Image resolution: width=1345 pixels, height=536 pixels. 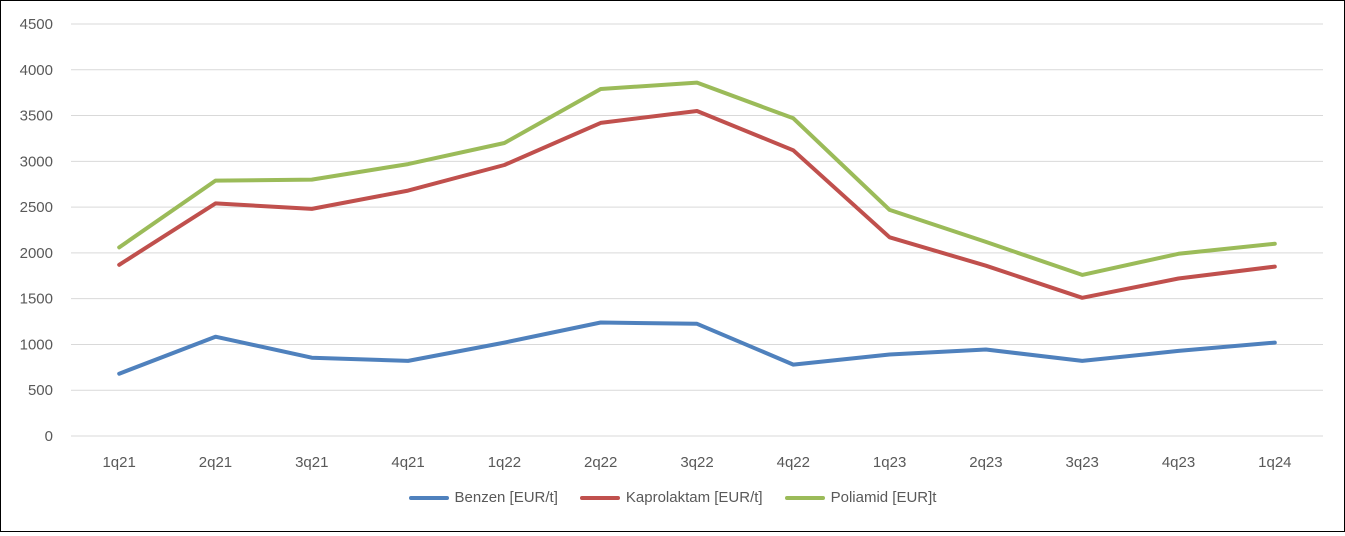 I want to click on x-tick-label: 3q22, so click(x=696, y=462).